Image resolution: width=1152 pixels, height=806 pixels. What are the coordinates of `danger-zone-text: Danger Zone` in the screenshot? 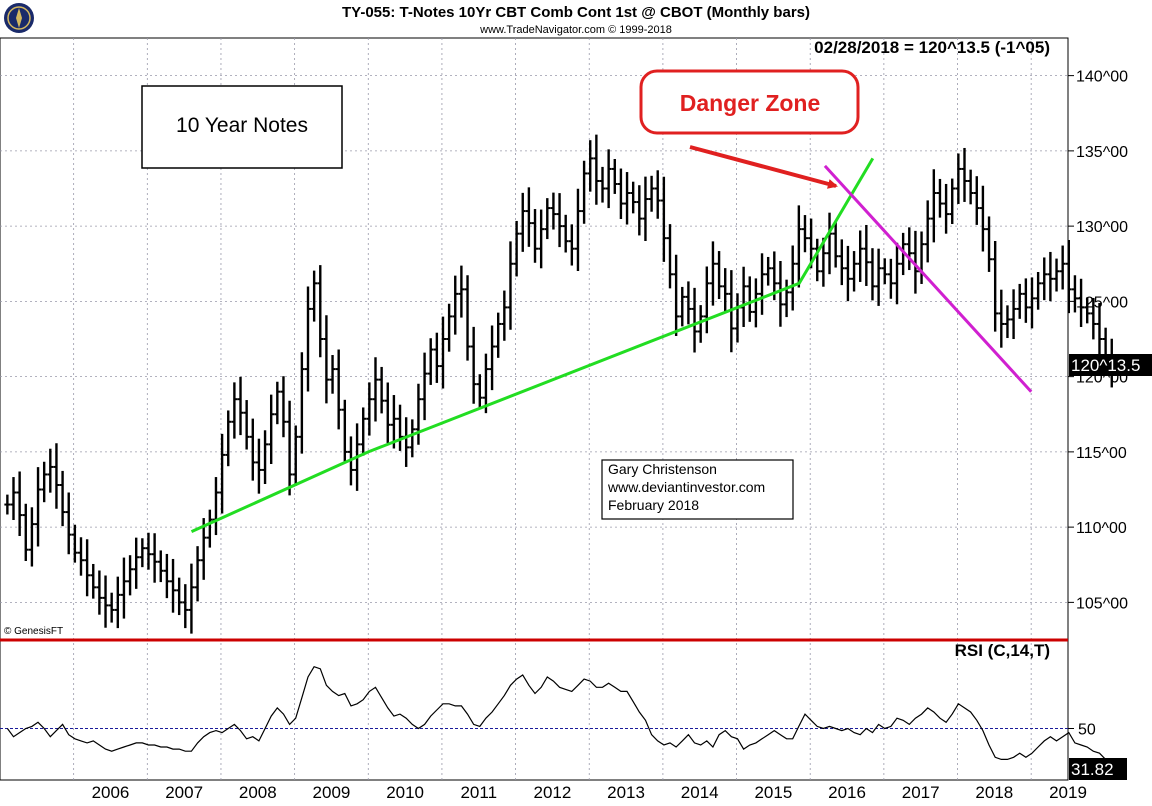 It's located at (750, 103).